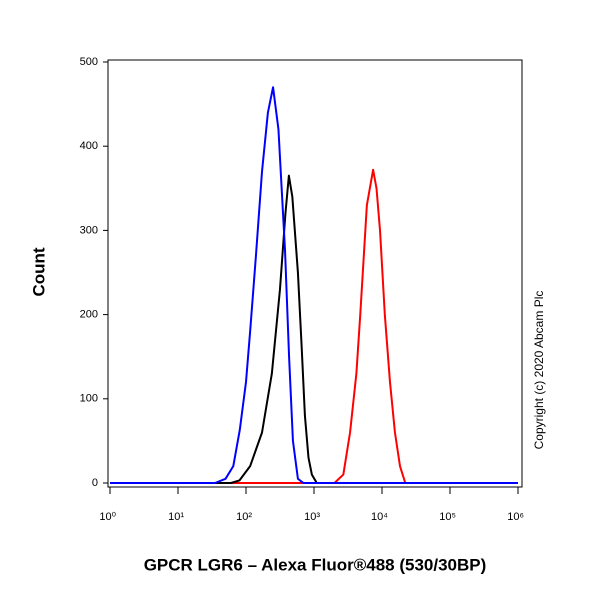 The height and width of the screenshot is (600, 600). I want to click on x-tick-label: 10², so click(244, 517).